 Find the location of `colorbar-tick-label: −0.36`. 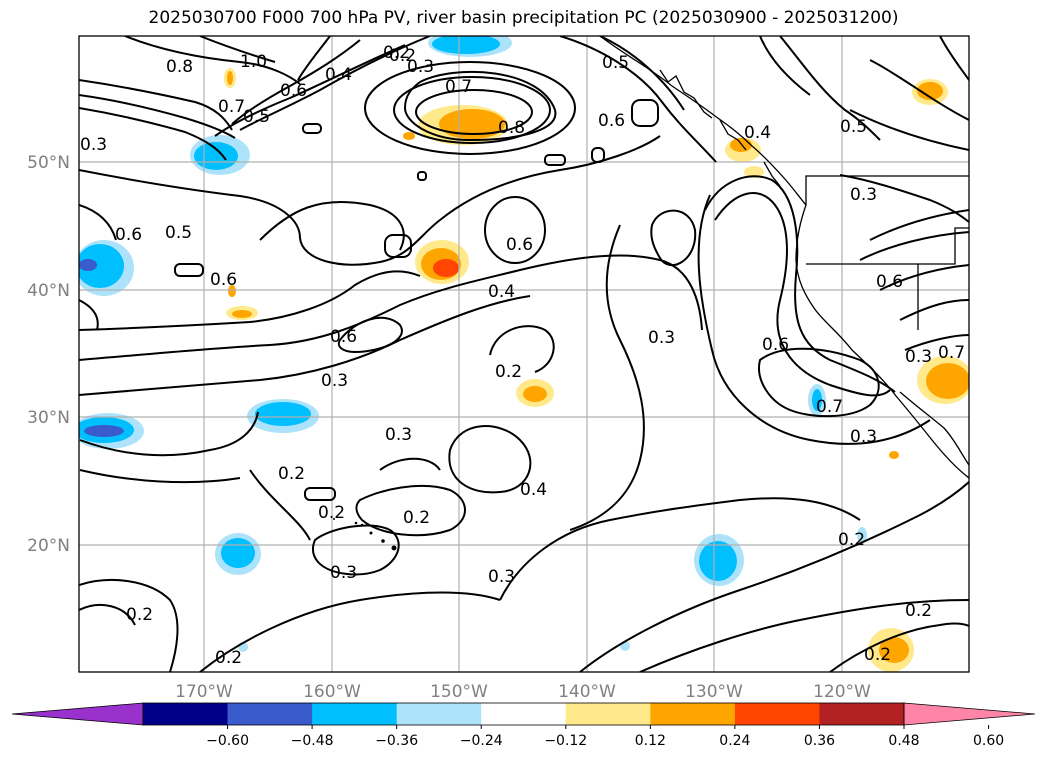

colorbar-tick-label: −0.36 is located at coordinates (396, 741).